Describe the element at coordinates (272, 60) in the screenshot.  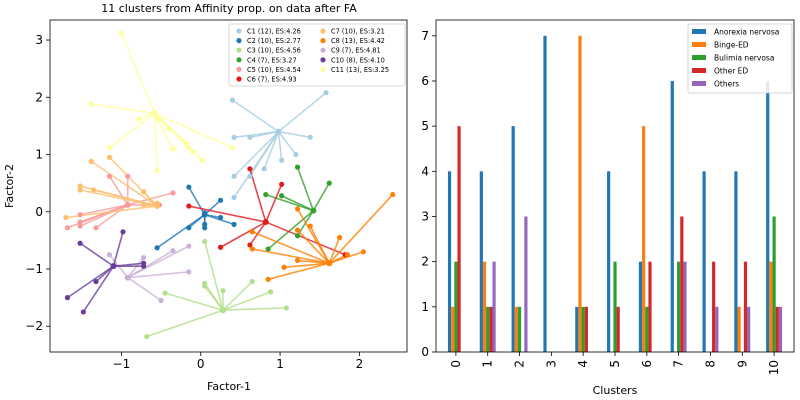
I see `legend-label: C4 (7), ES:3.27` at that location.